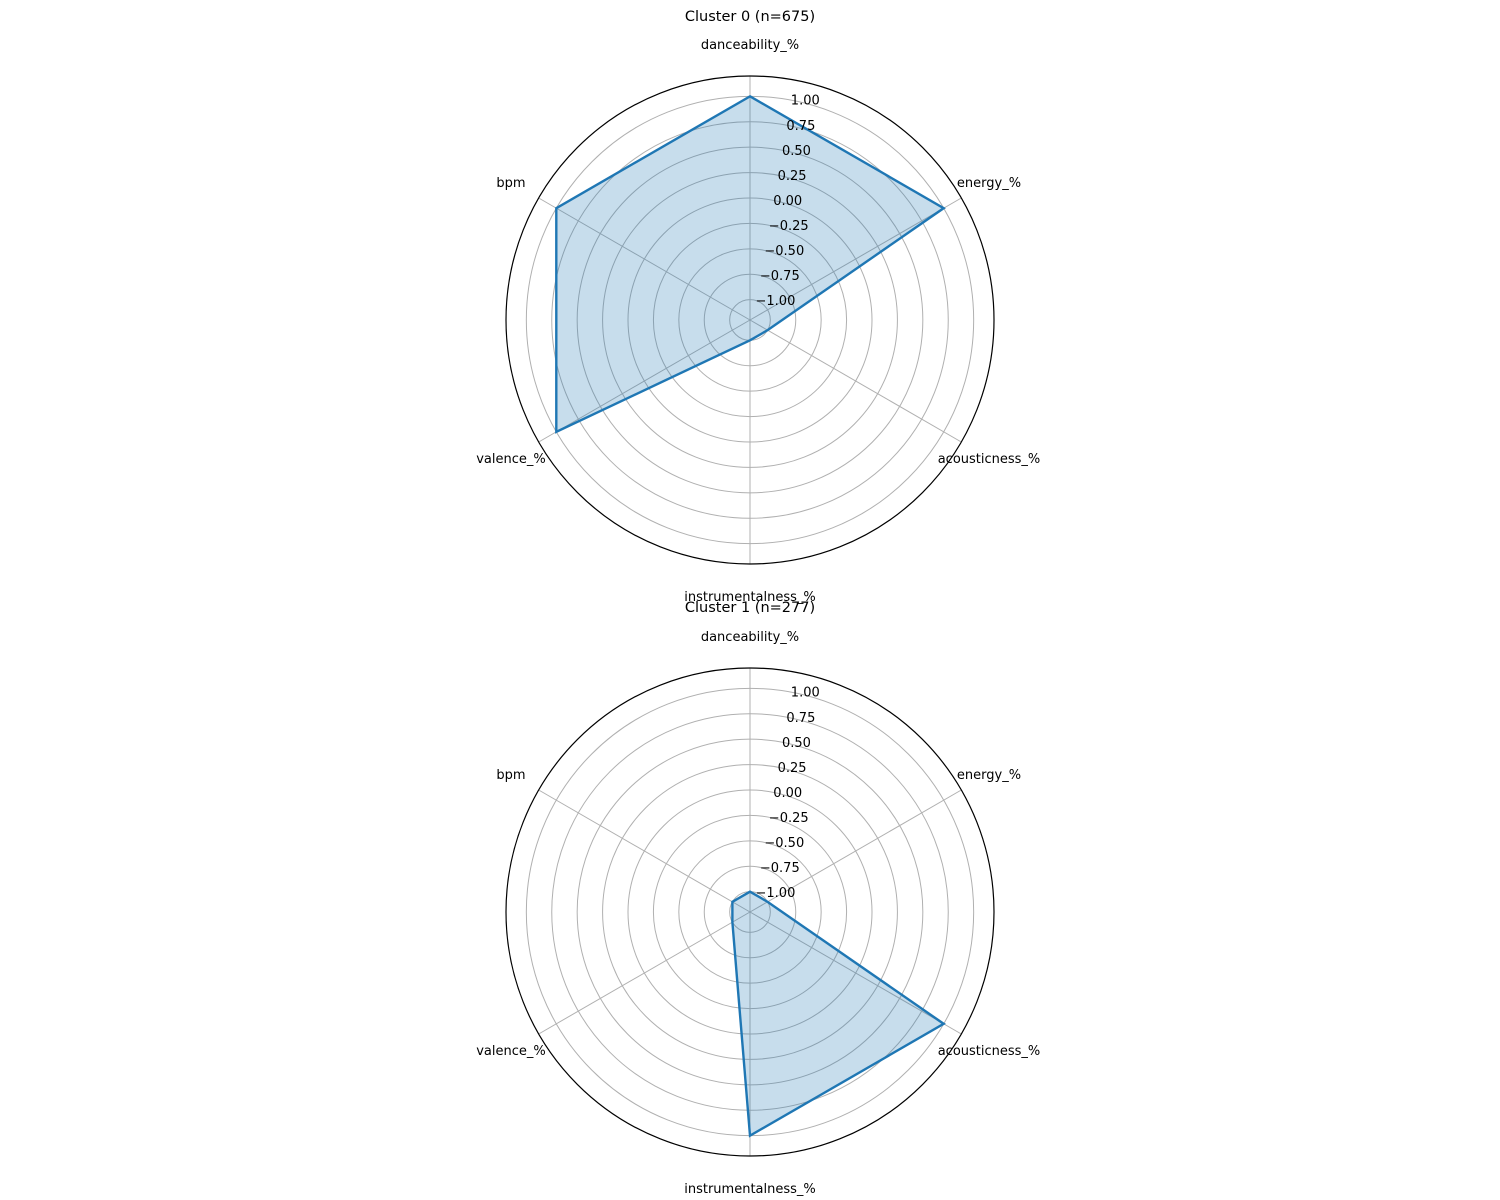  I want to click on chart-title: Cluster 0 (n=675), so click(750, 17).